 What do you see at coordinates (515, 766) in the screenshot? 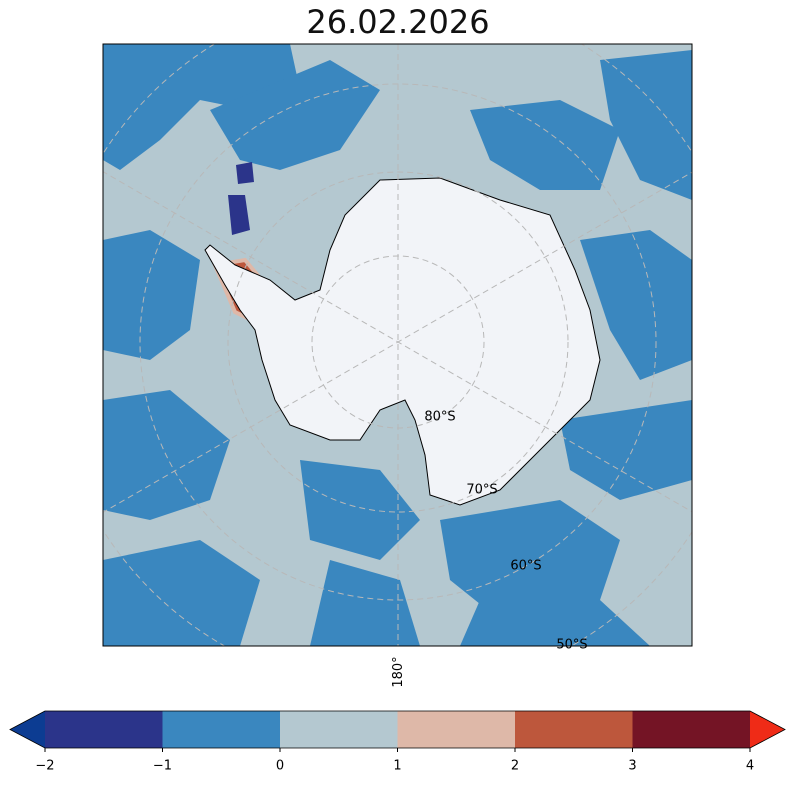
I see `colorbar-tick-label: 2` at bounding box center [515, 766].